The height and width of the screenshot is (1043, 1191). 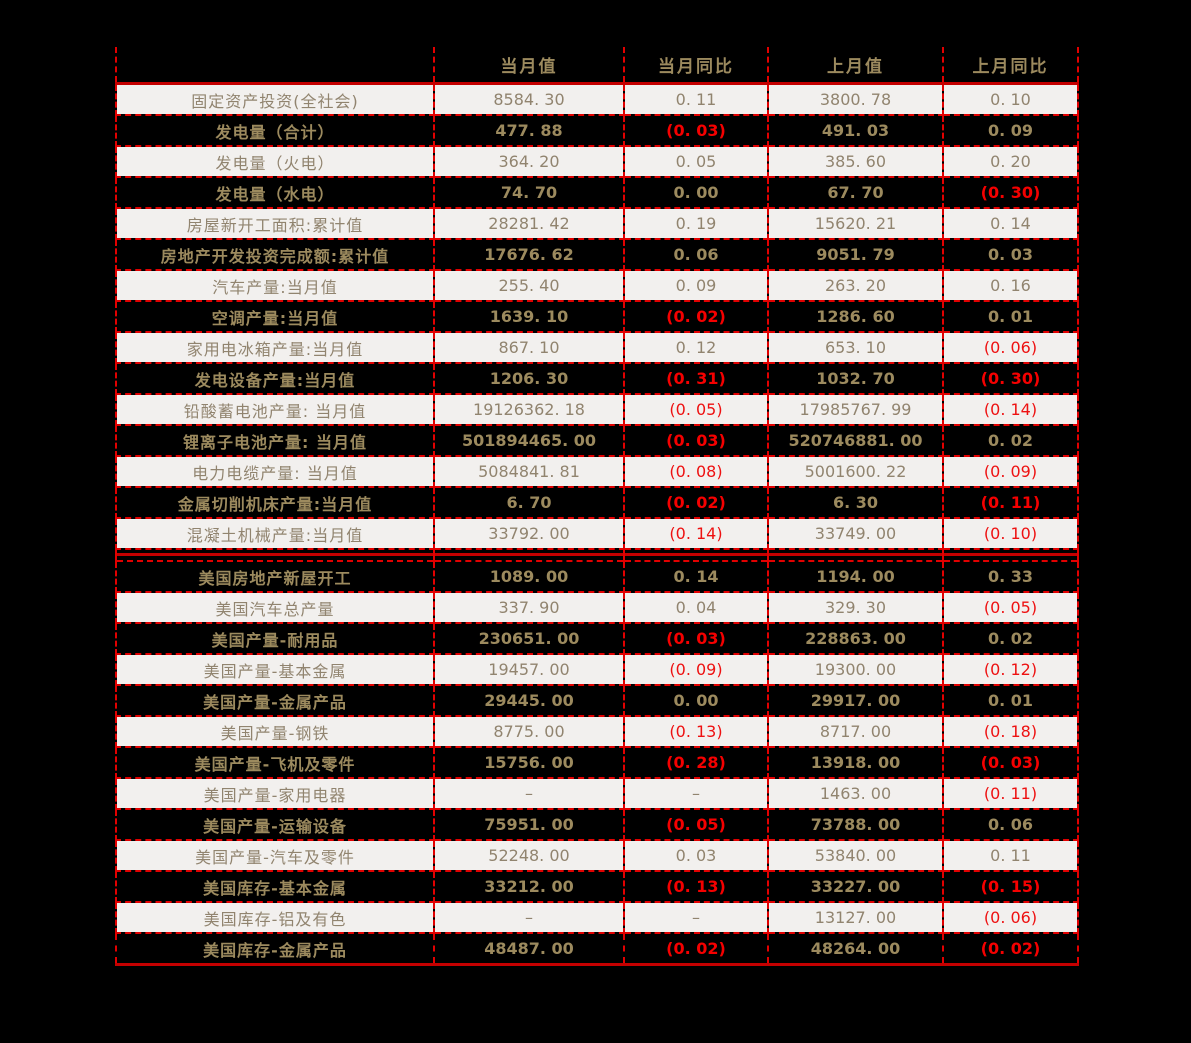 What do you see at coordinates (275, 917) in the screenshot?
I see `row-label: 美国库存-铝及有色` at bounding box center [275, 917].